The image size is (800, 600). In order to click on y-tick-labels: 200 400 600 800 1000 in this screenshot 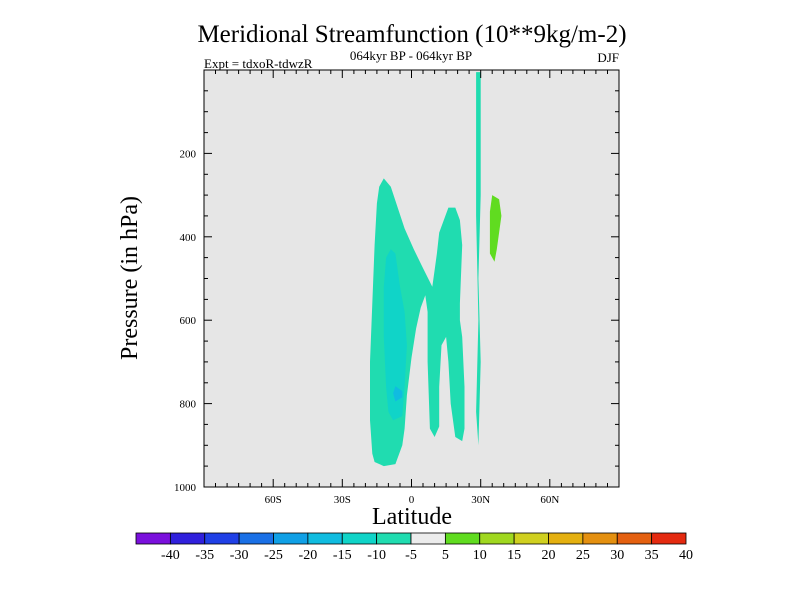, I will do `click(185, 321)`.